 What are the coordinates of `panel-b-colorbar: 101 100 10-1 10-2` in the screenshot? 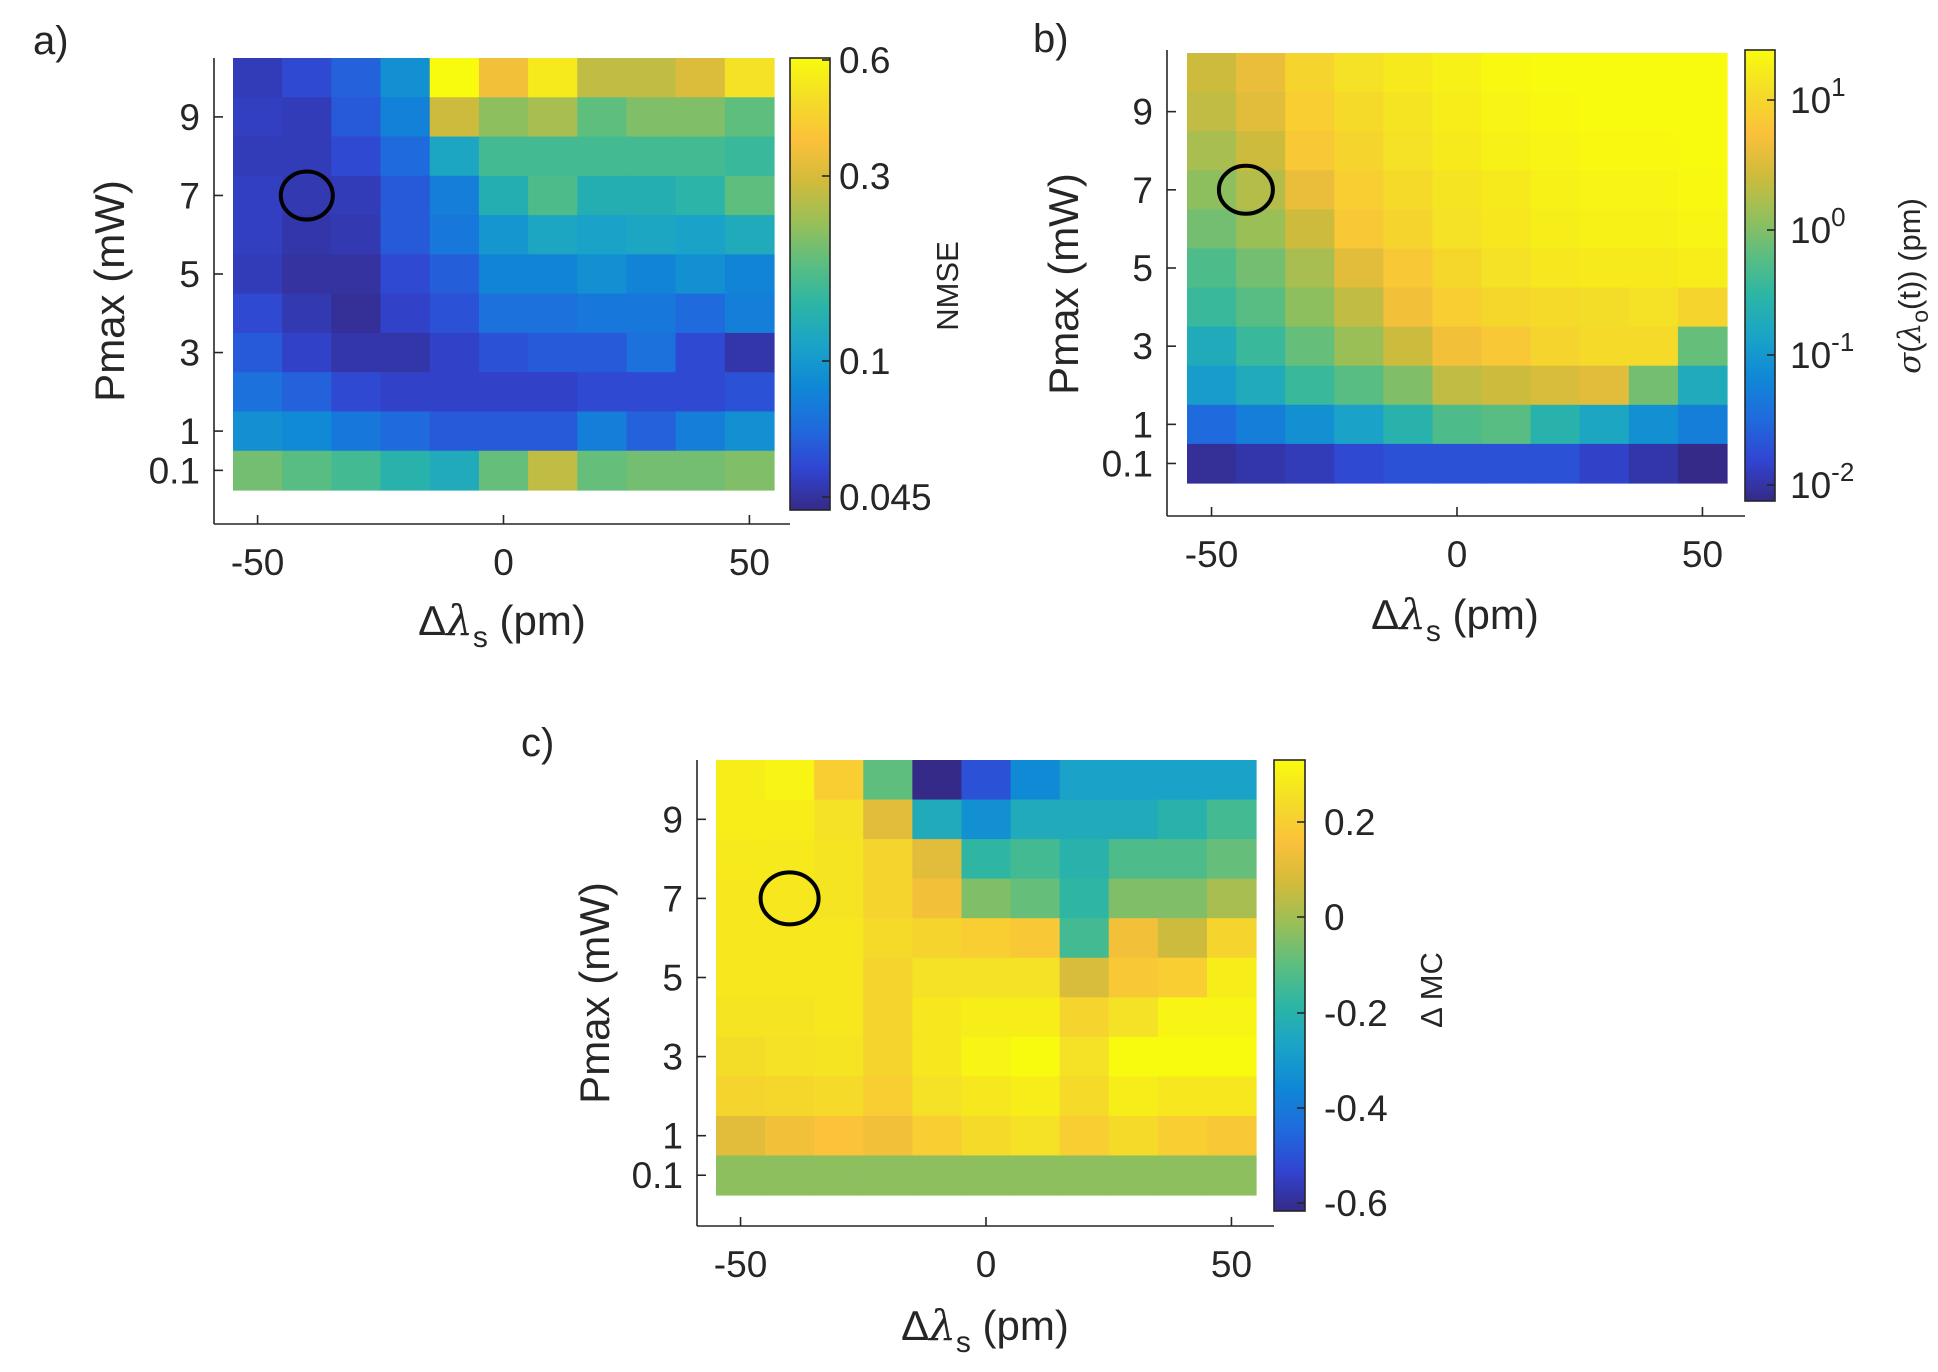 It's located at (1799, 277).